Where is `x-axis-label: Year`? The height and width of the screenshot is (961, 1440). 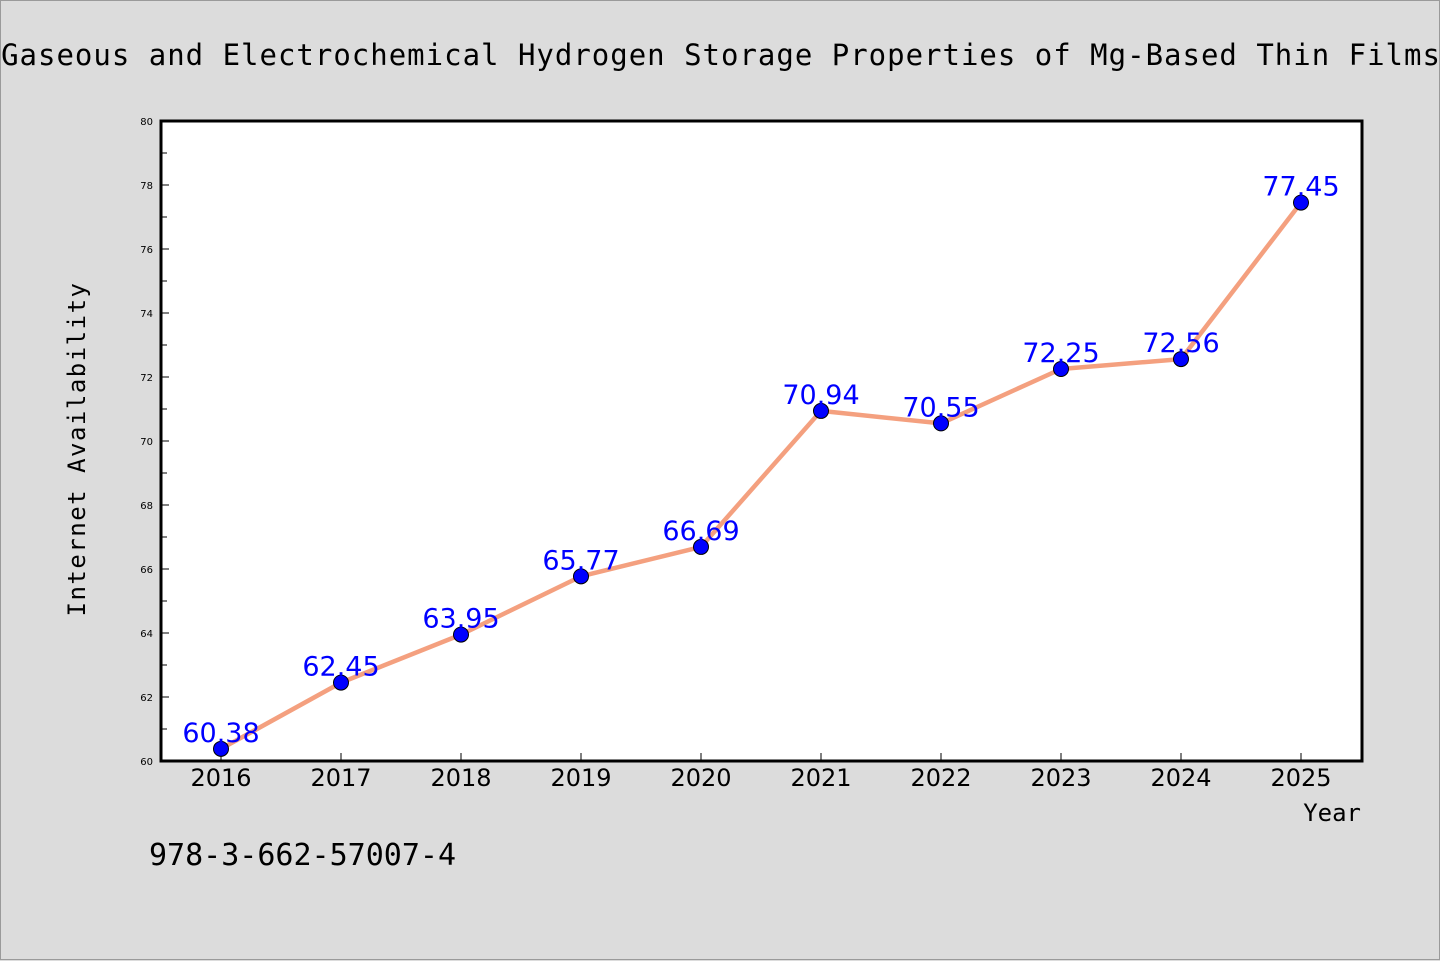 x-axis-label: Year is located at coordinates (1332, 813).